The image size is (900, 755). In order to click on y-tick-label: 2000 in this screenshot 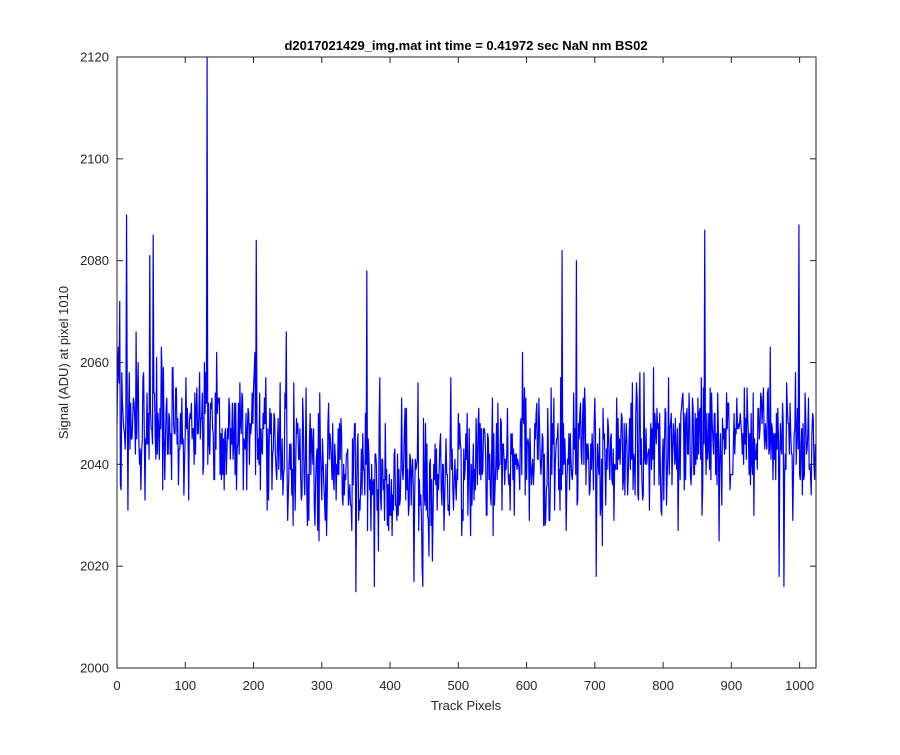, I will do `click(94, 668)`.